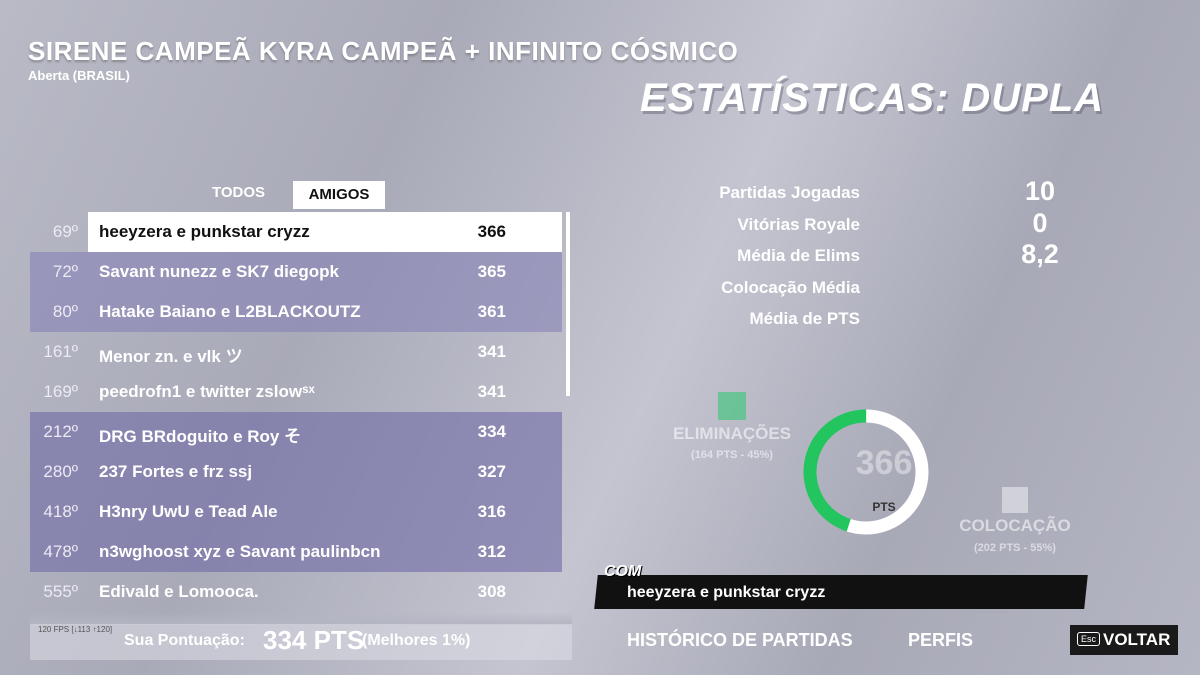 The height and width of the screenshot is (675, 1200). What do you see at coordinates (301, 618) in the screenshot?
I see `row-cutoff` at bounding box center [301, 618].